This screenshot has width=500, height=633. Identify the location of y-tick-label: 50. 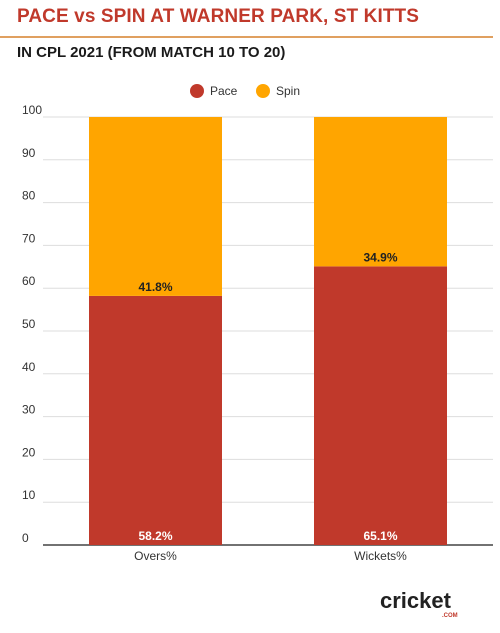
(29, 324).